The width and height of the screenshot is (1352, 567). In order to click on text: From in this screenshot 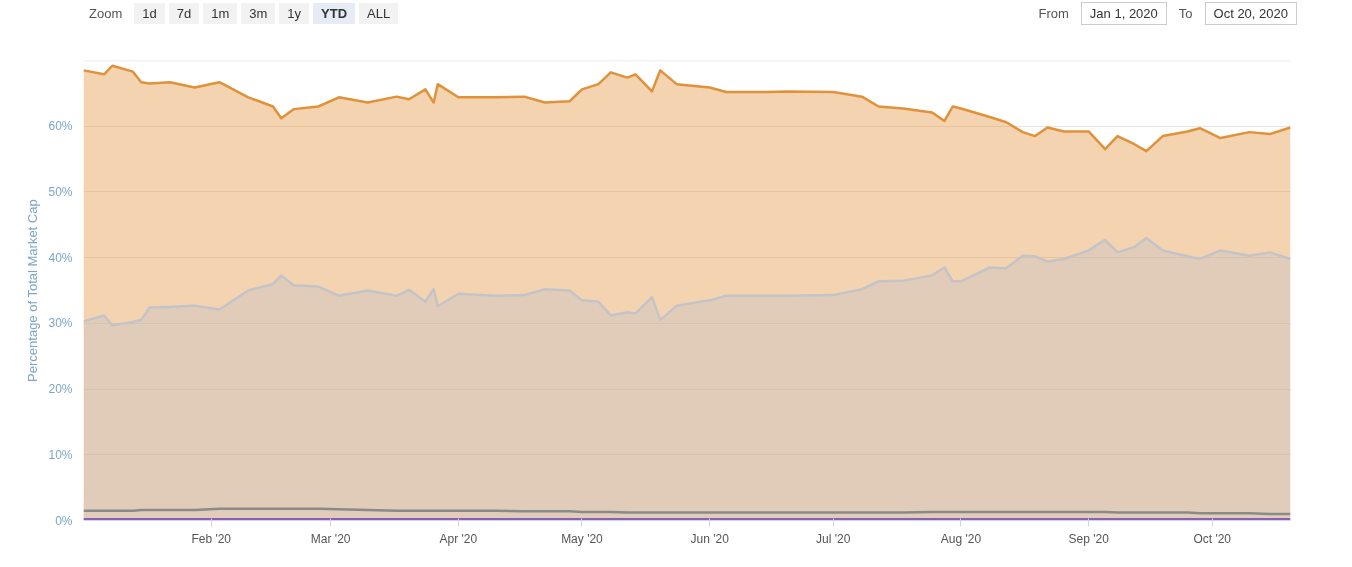, I will do `click(1053, 14)`.